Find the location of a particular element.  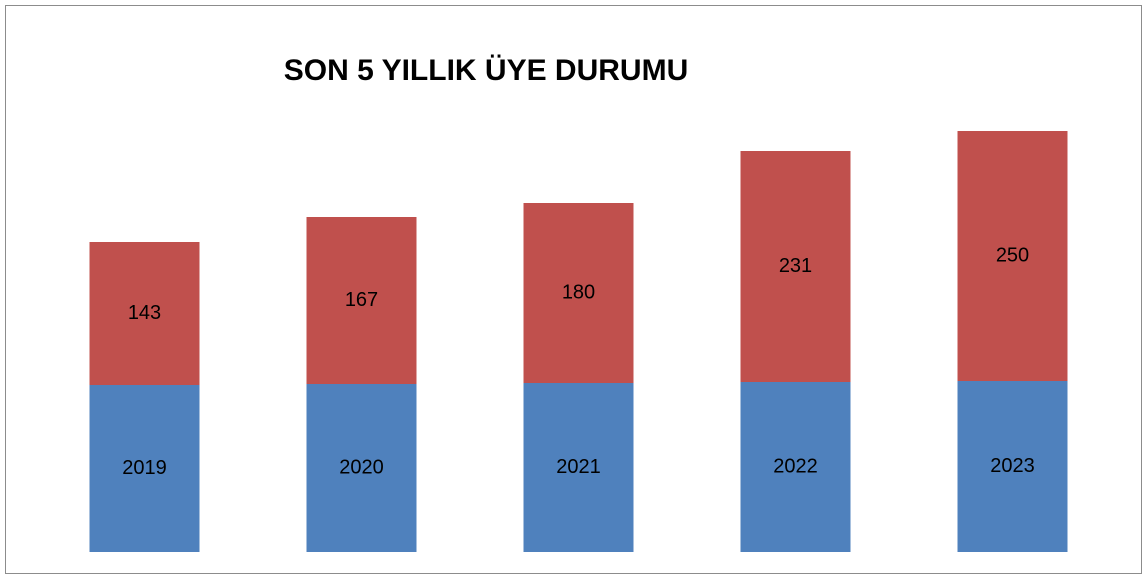

data-label: 143 is located at coordinates (144, 313).